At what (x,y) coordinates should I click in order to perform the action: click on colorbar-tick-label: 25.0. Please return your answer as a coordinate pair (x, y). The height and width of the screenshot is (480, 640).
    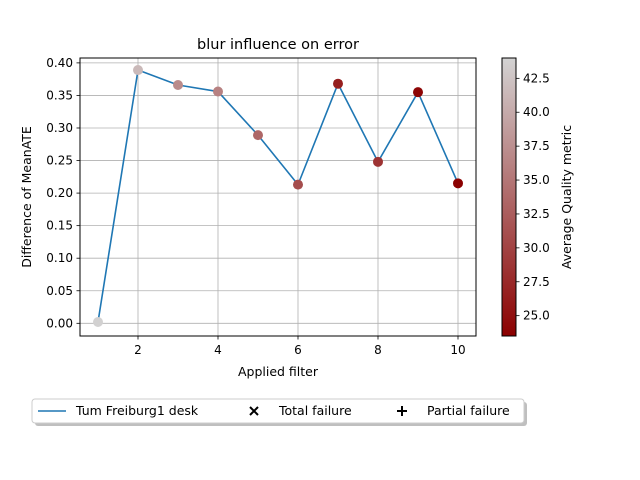
    Looking at the image, I should click on (536, 316).